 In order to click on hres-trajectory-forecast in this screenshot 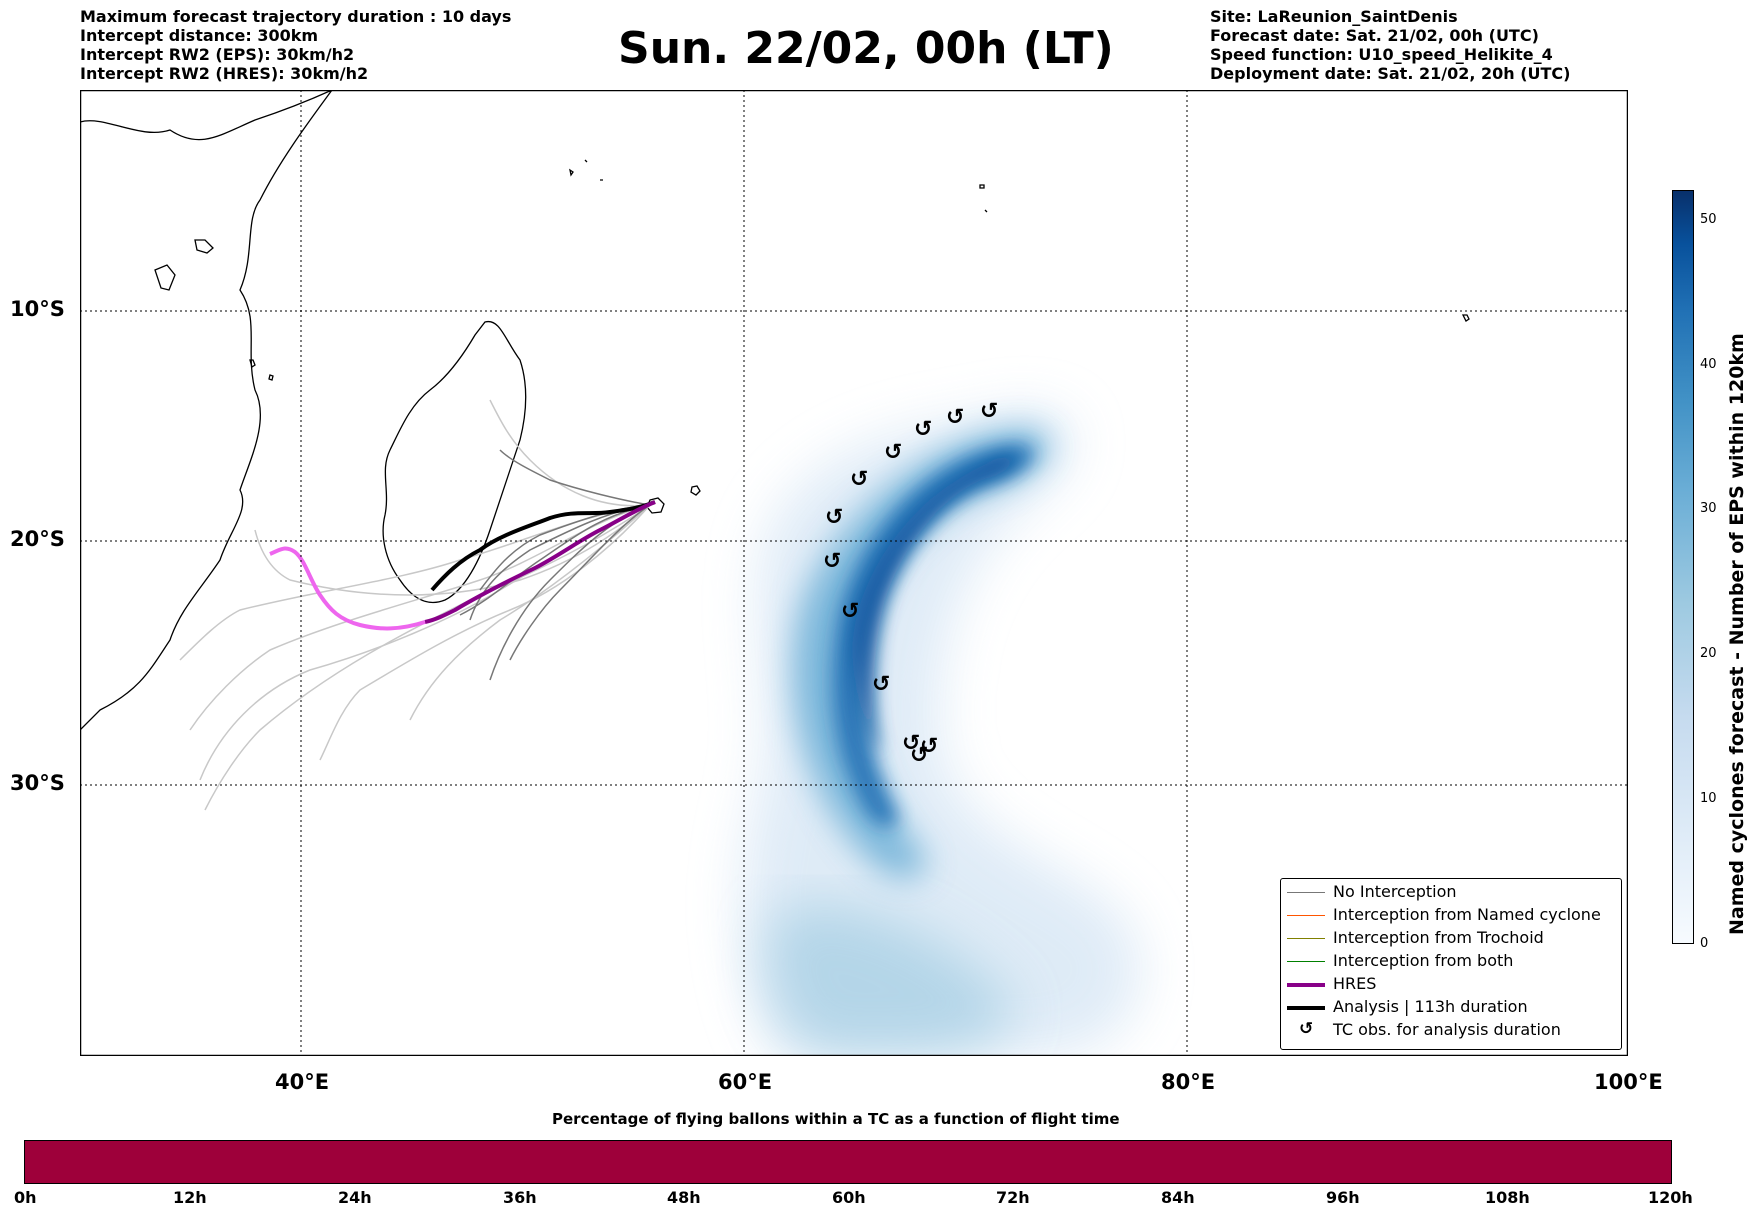, I will do `click(540, 562)`.